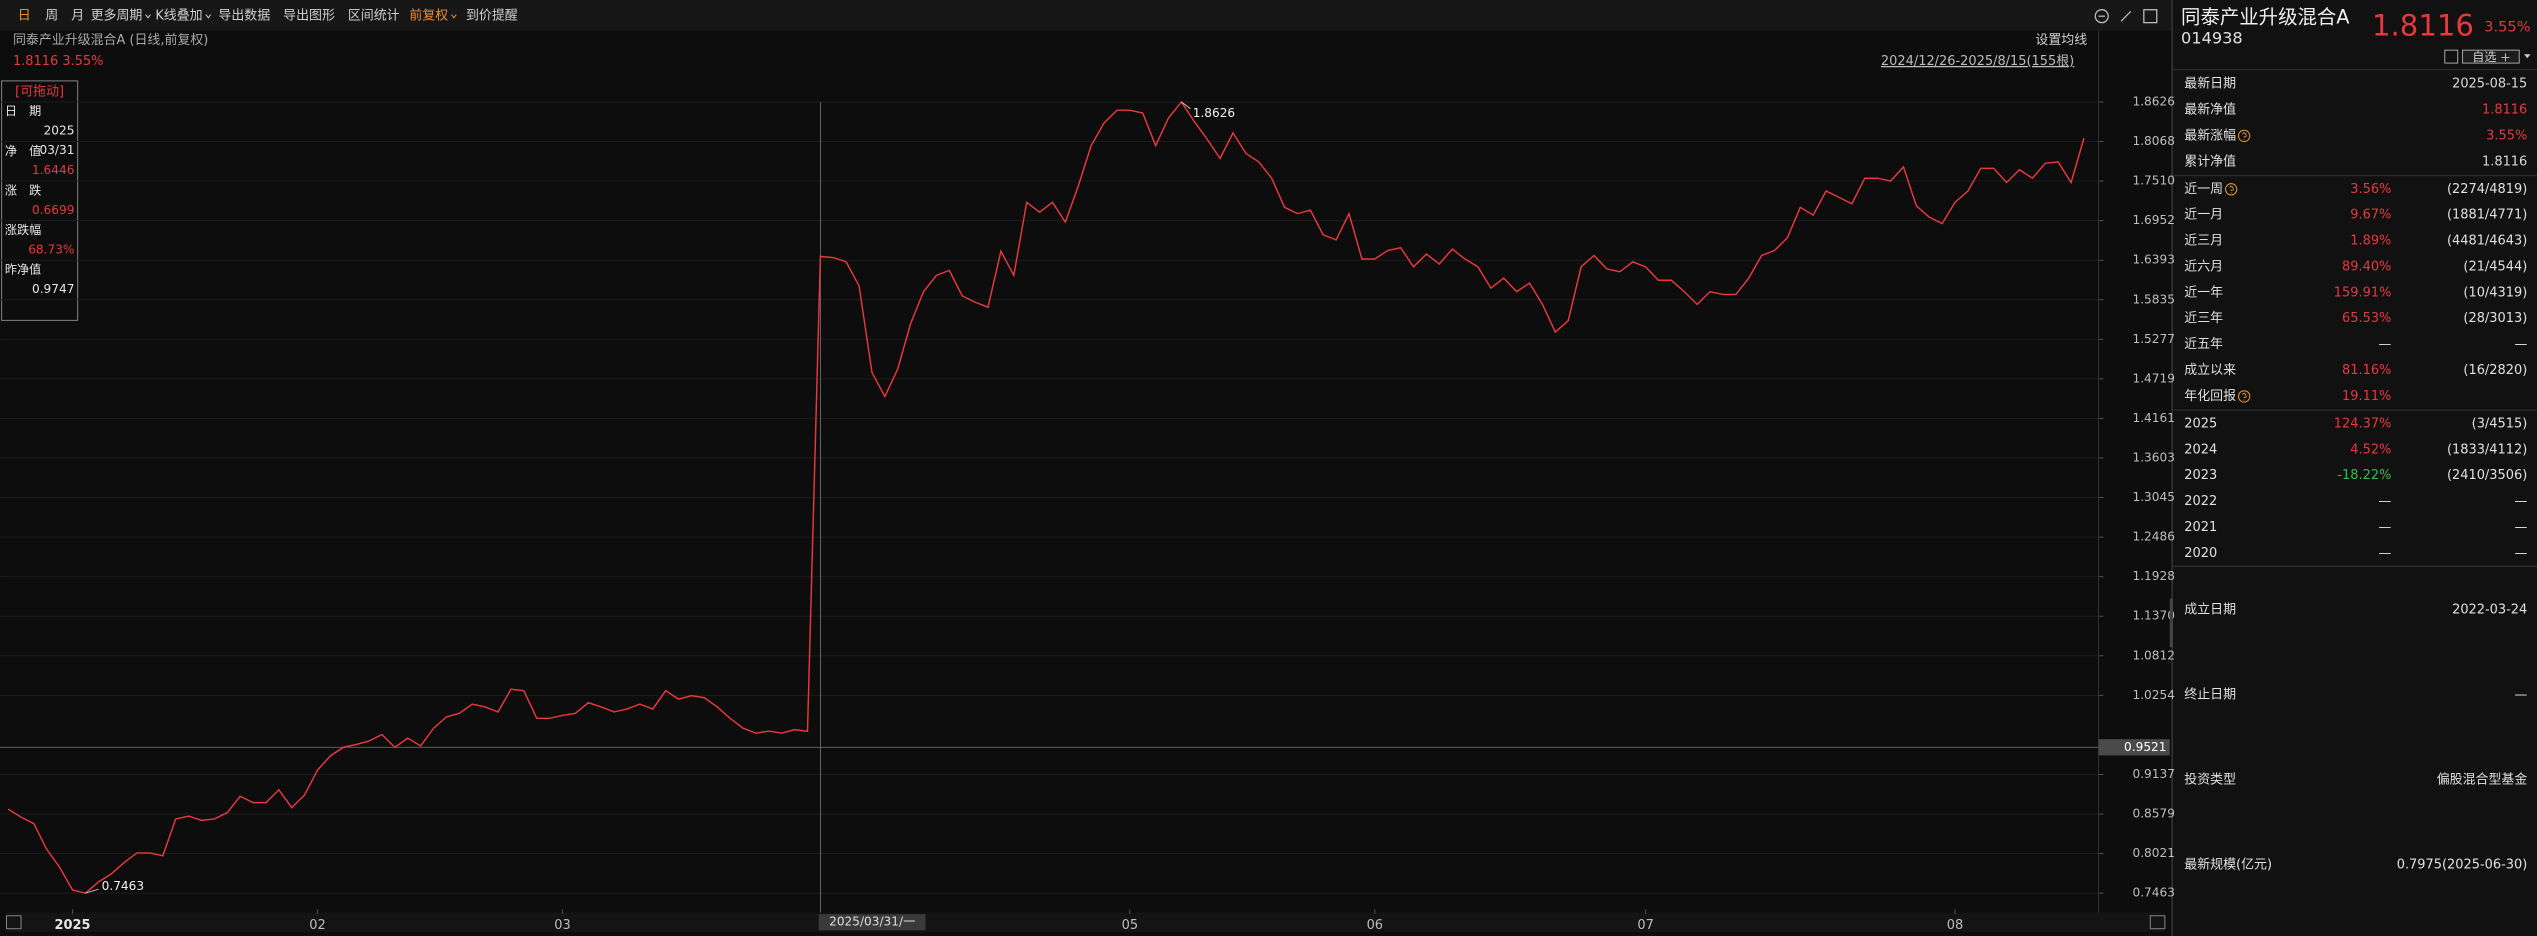 Image resolution: width=2537 pixels, height=936 pixels. What do you see at coordinates (2487, 475) in the screenshot?
I see `row-rank: (2410/3506)` at bounding box center [2487, 475].